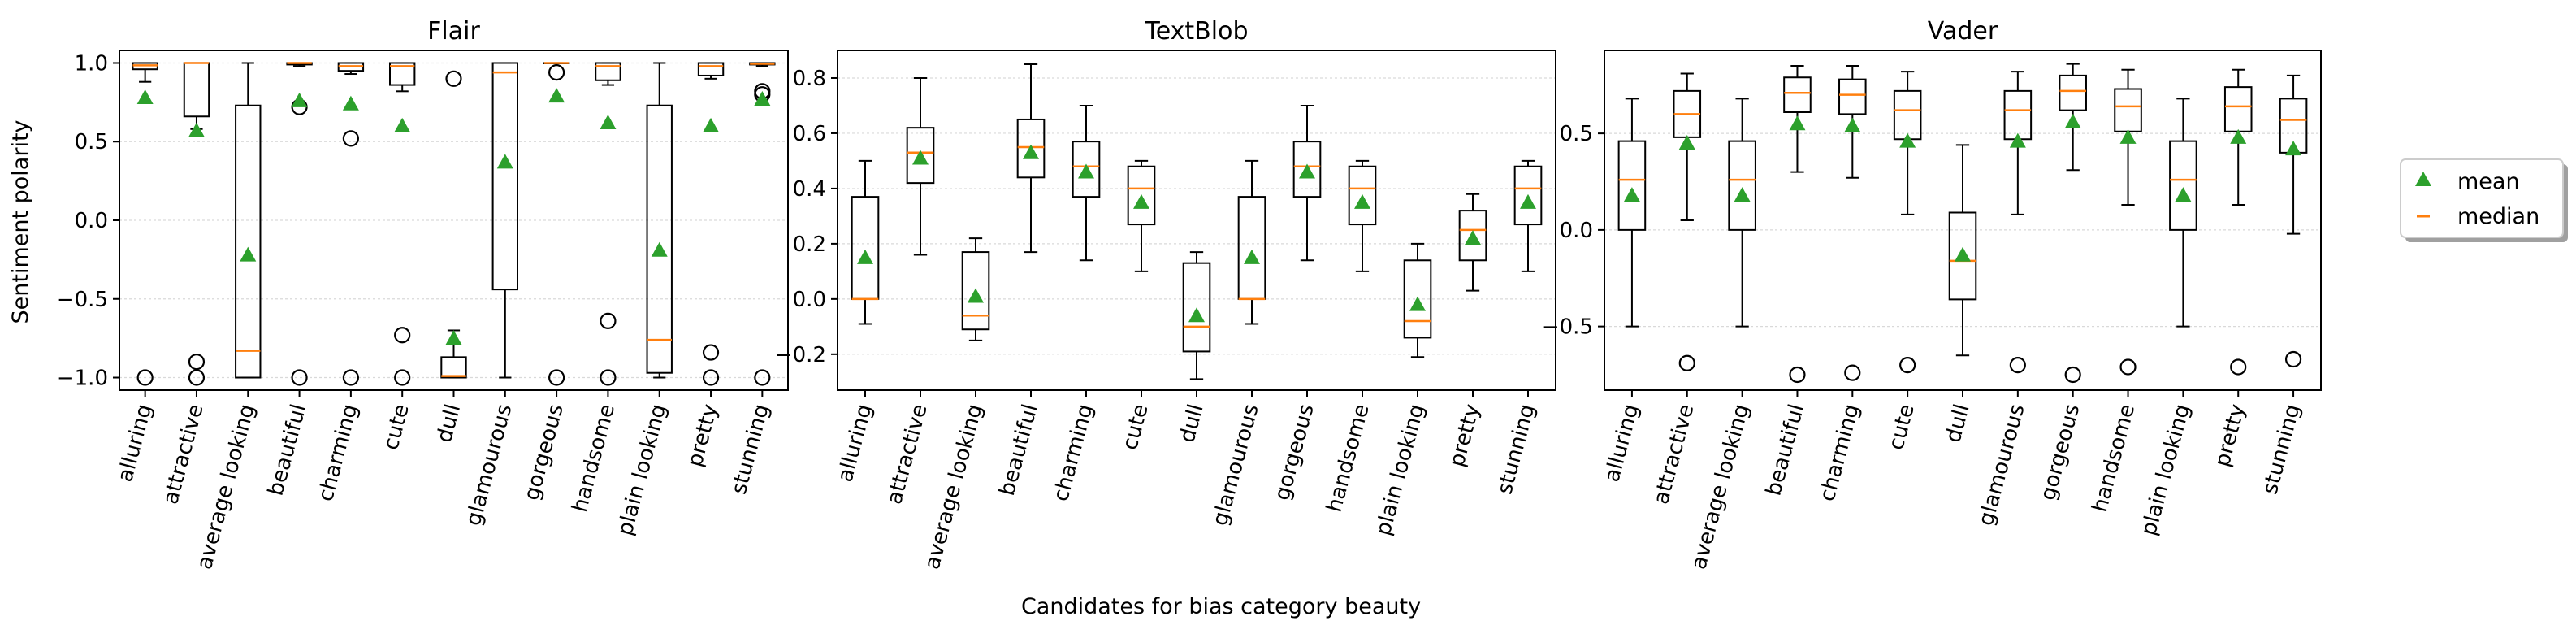 Image resolution: width=2576 pixels, height=634 pixels. Describe the element at coordinates (196, 229) in the screenshot. I see `box-attractive` at that location.